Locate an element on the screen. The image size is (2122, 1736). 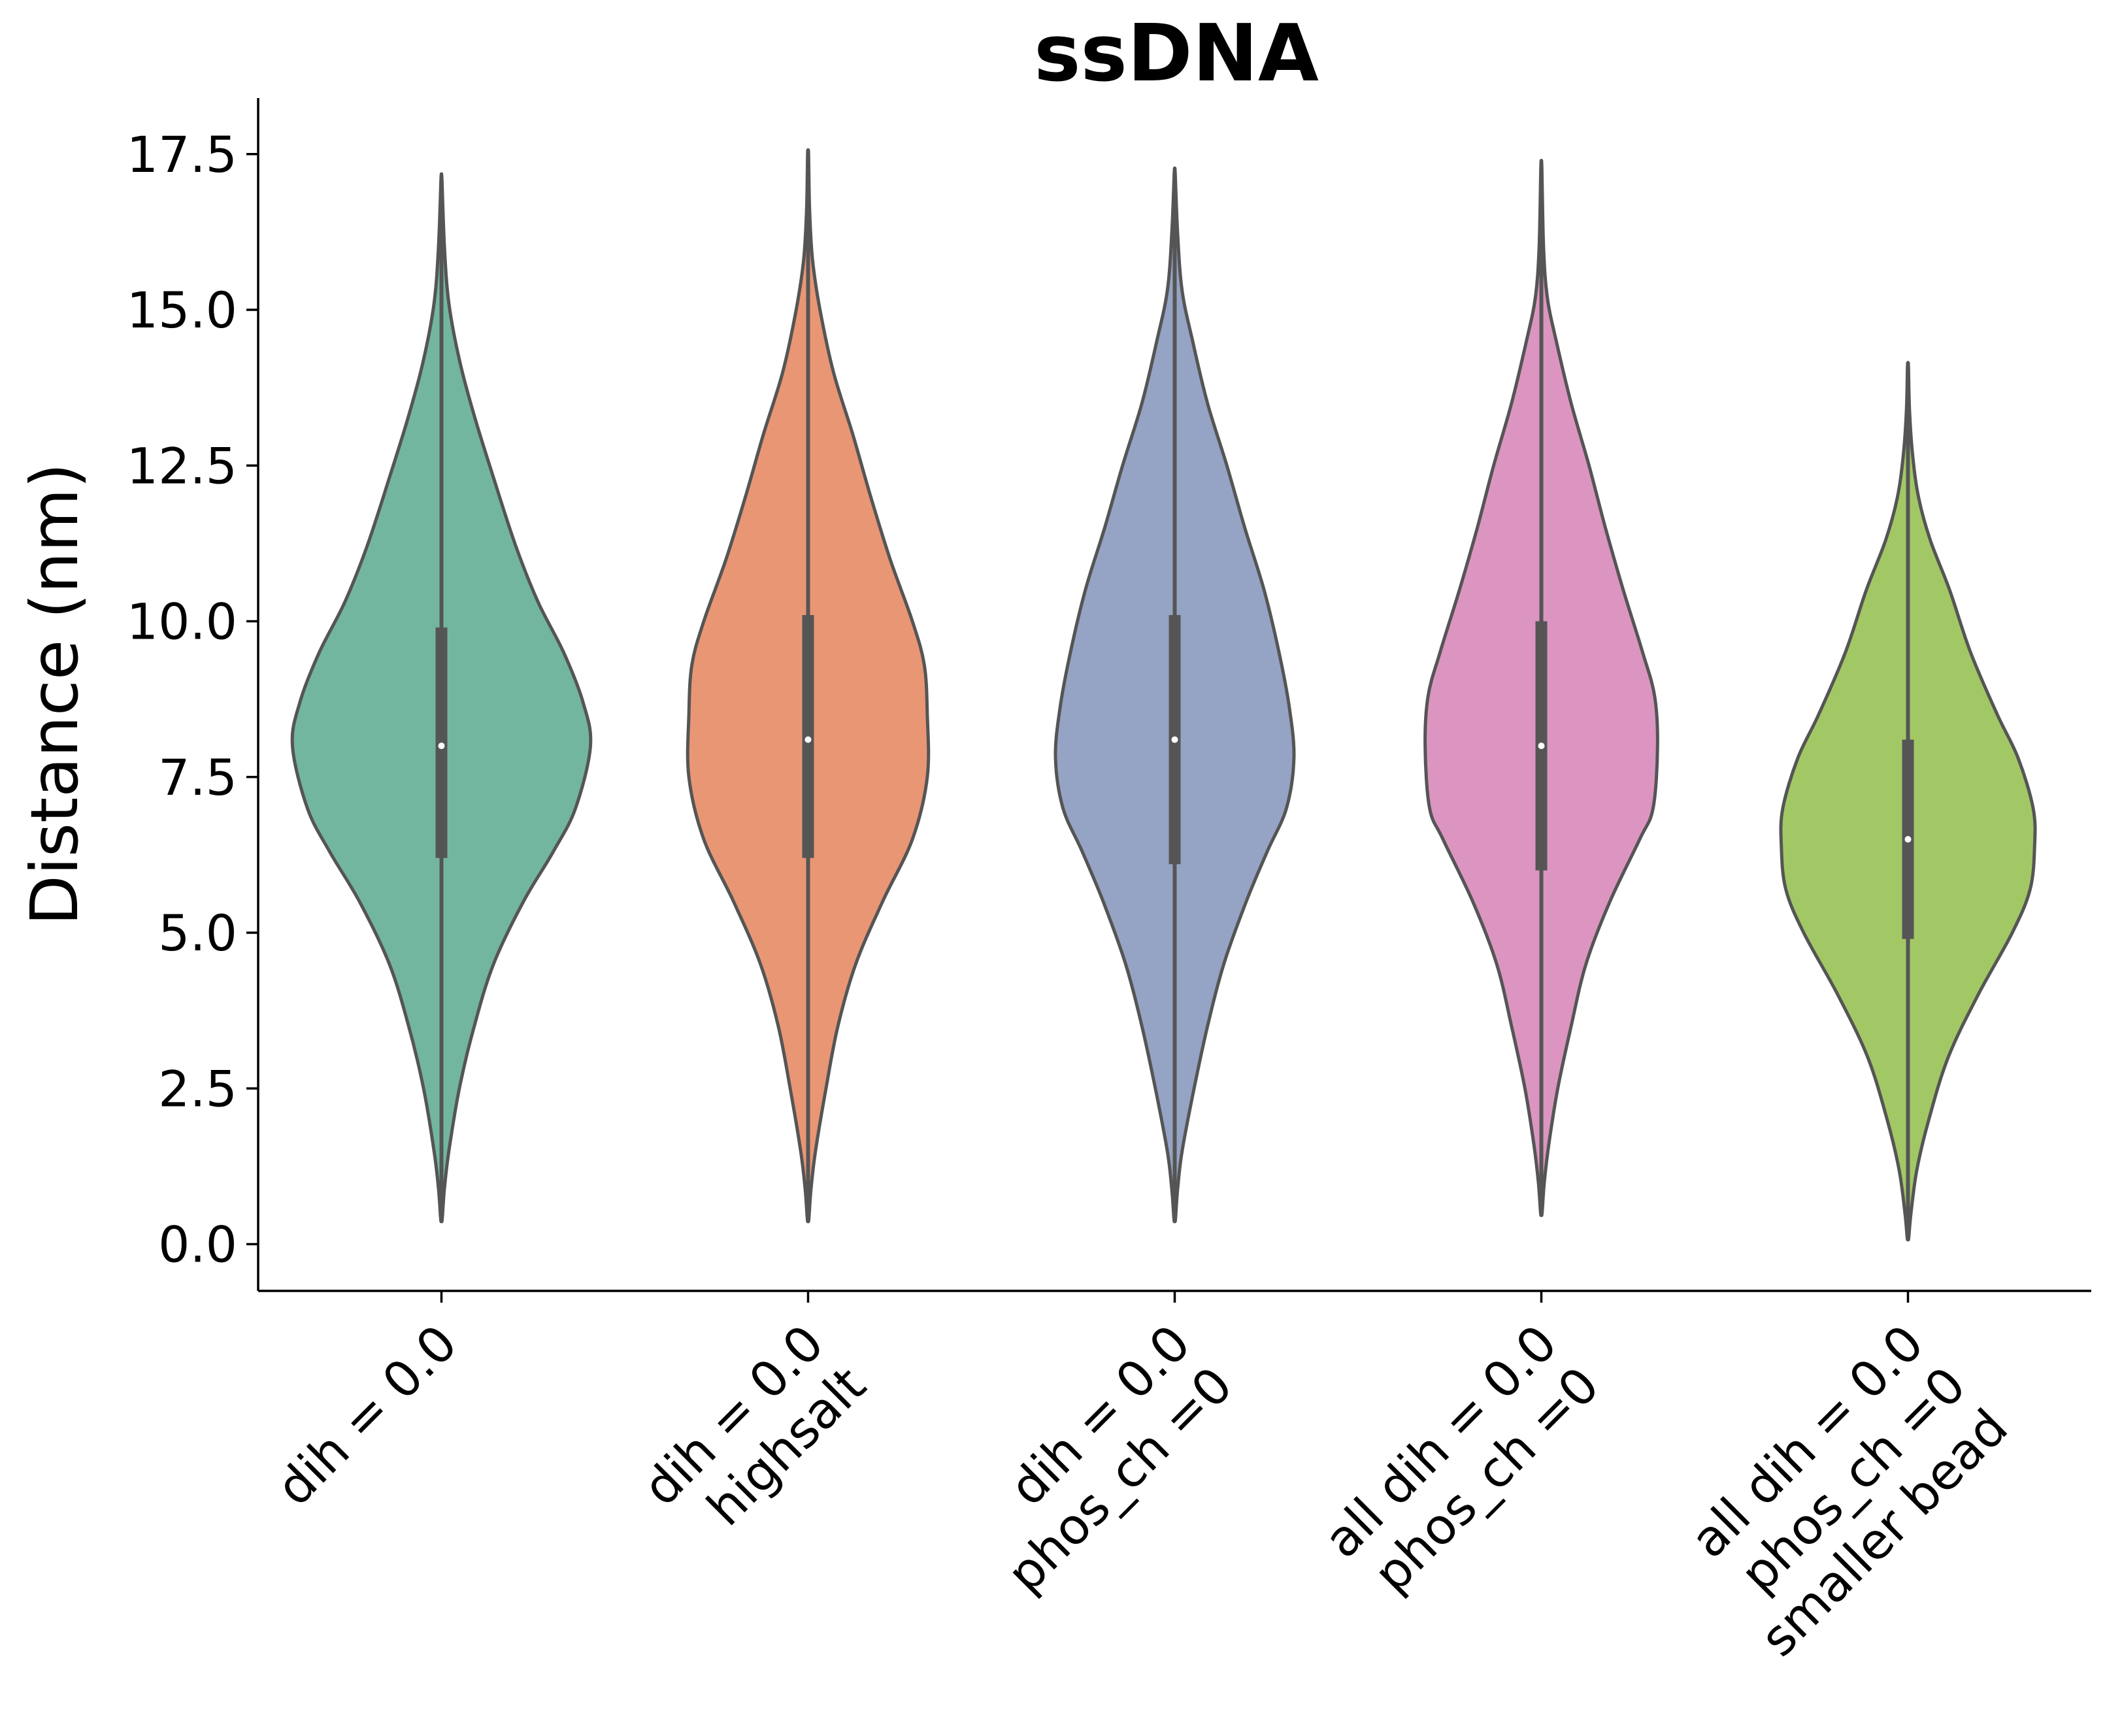
x-tick-label: dih = 0.0phos_ch =0 is located at coordinates (1098, 1459).